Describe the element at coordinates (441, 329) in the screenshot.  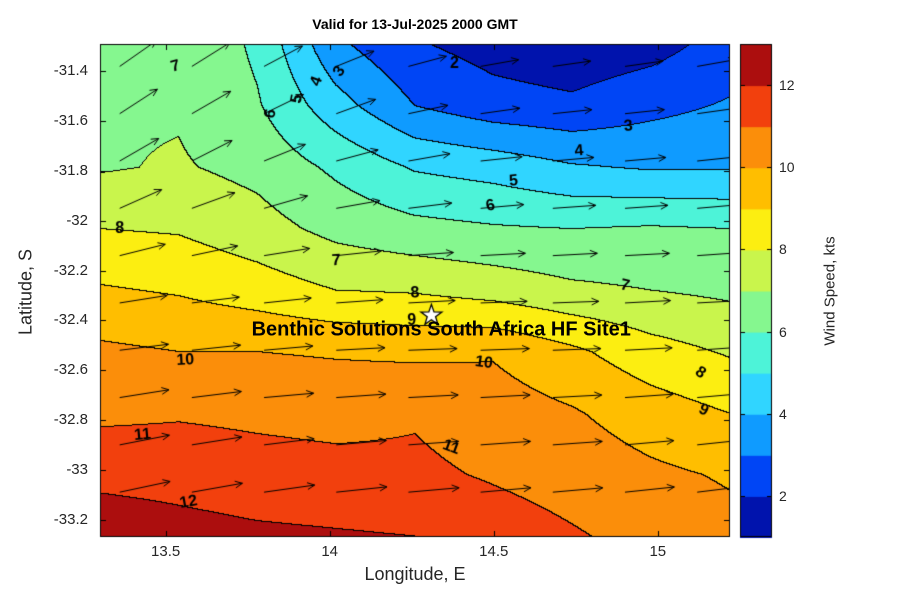
I see `site-annotation: Benthic Solutions South Africa HF Site1` at that location.